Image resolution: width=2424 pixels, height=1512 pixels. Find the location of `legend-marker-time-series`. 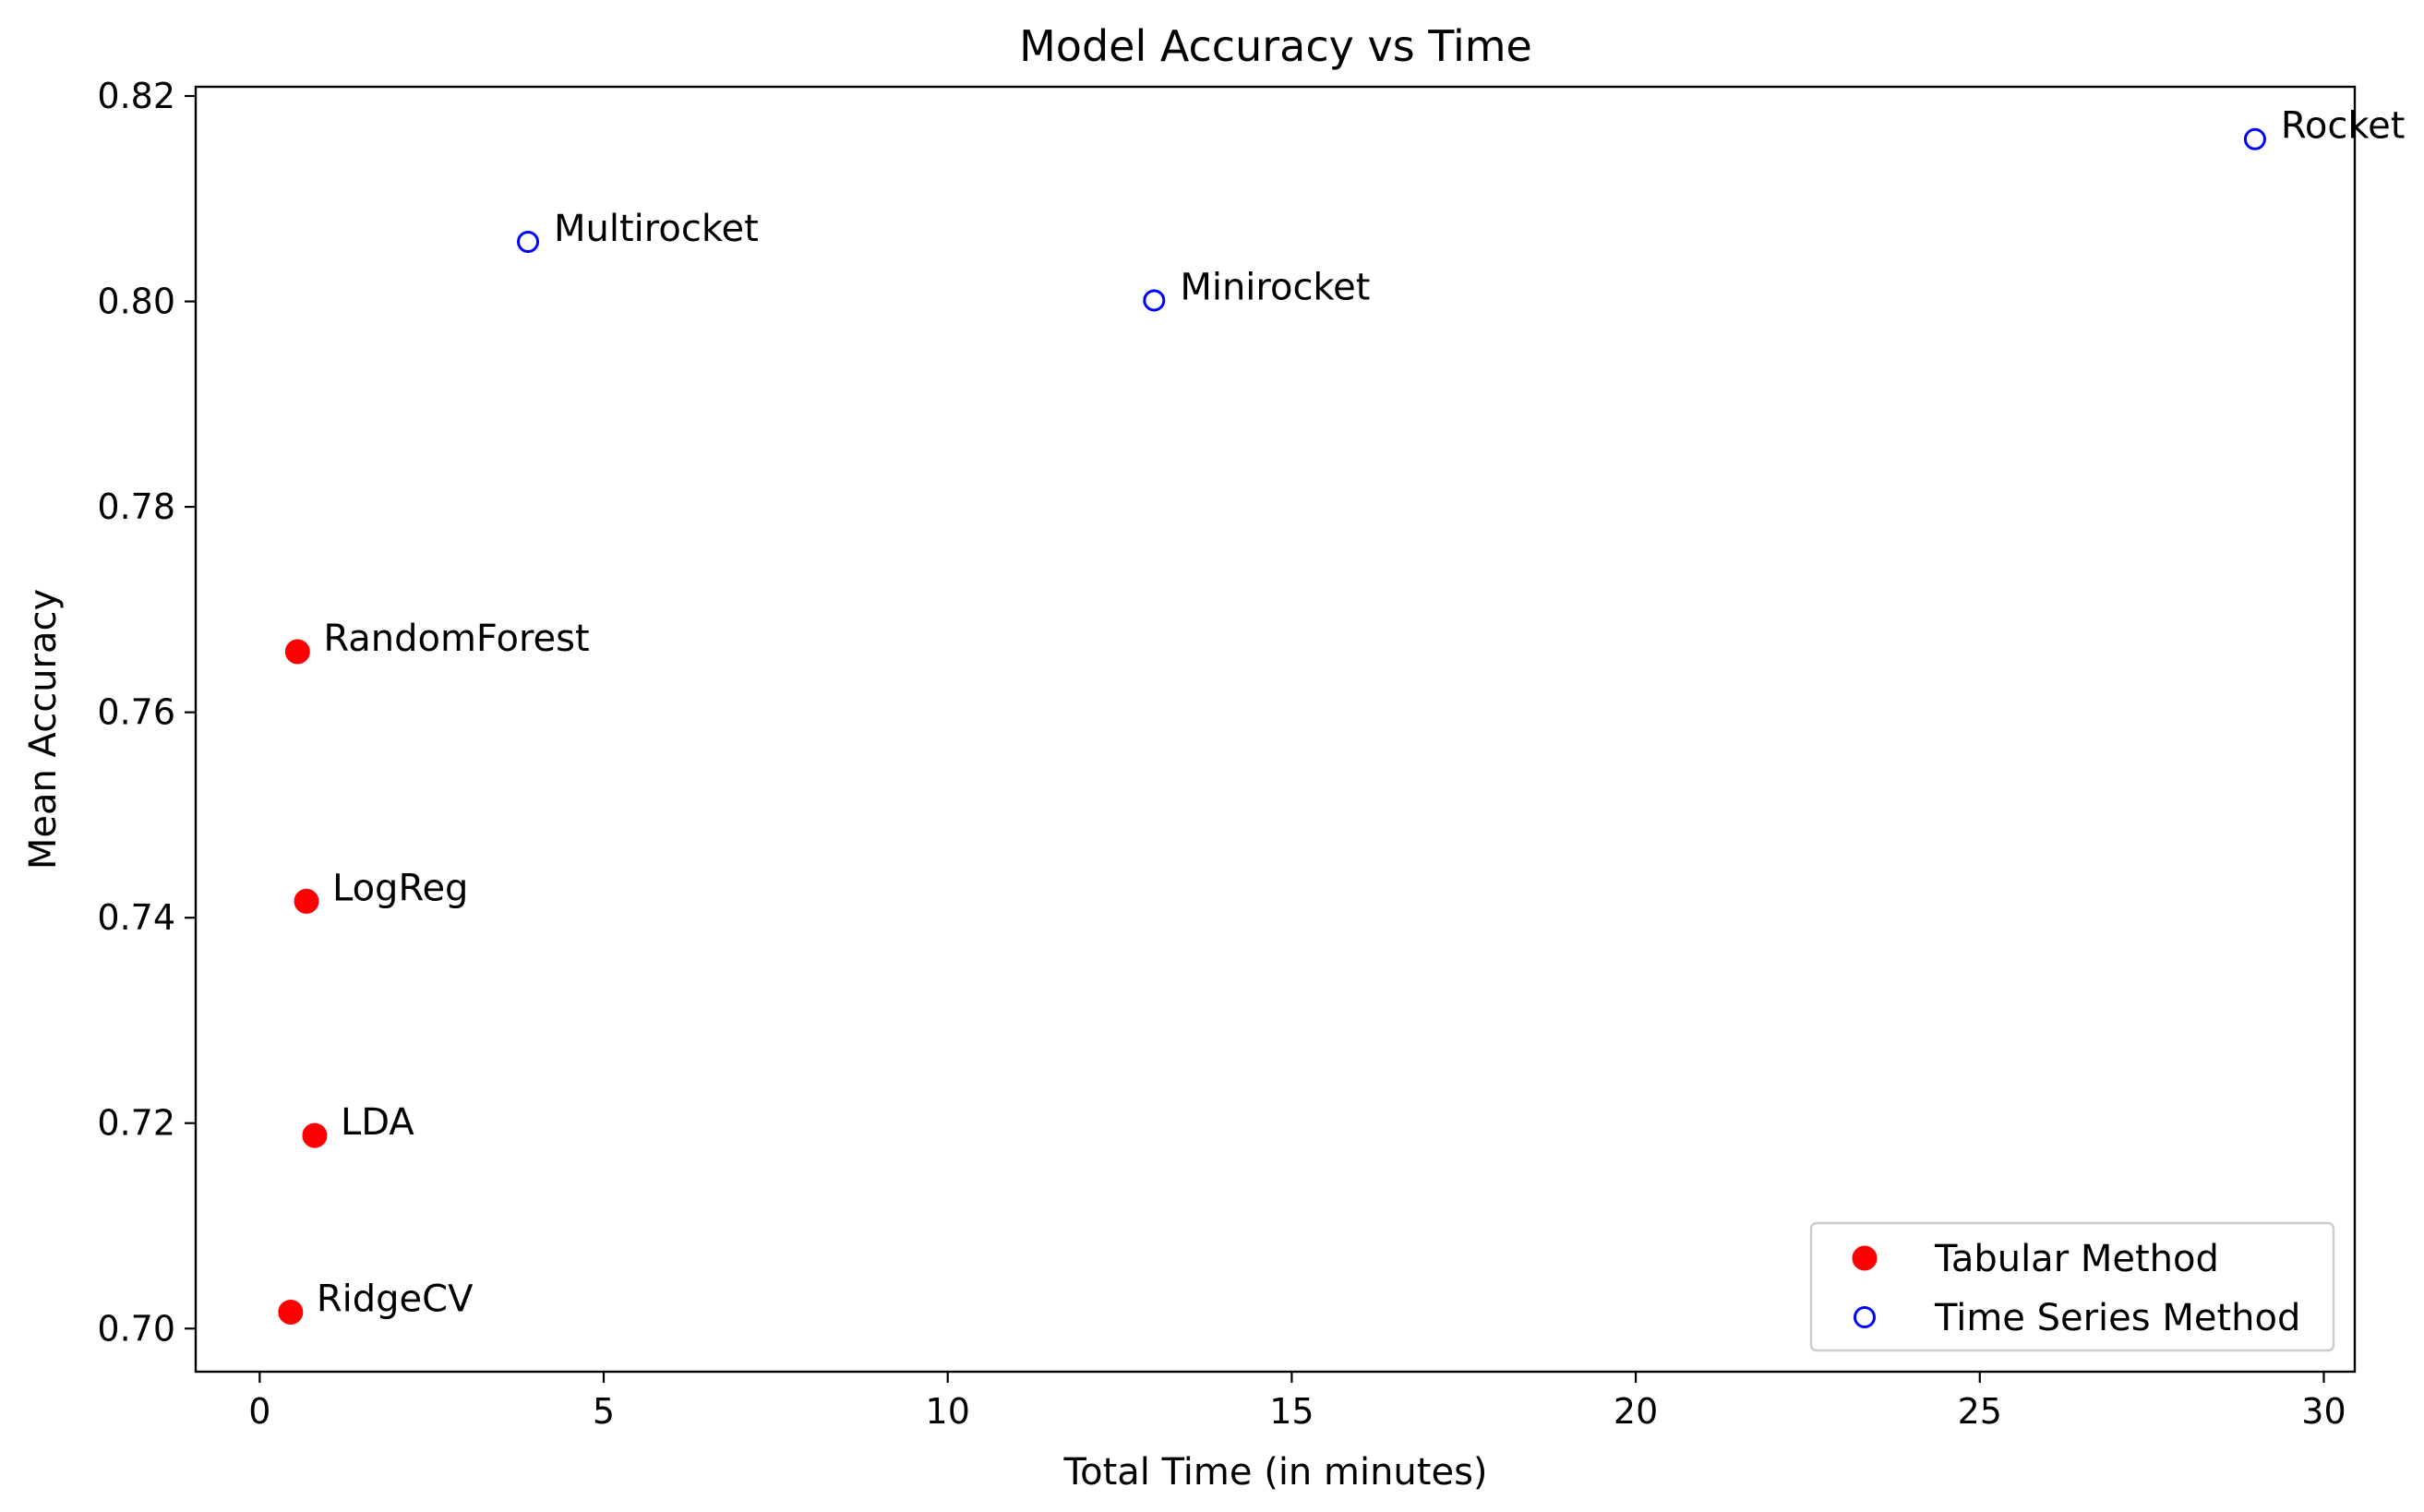

legend-marker-time-series is located at coordinates (1865, 1317).